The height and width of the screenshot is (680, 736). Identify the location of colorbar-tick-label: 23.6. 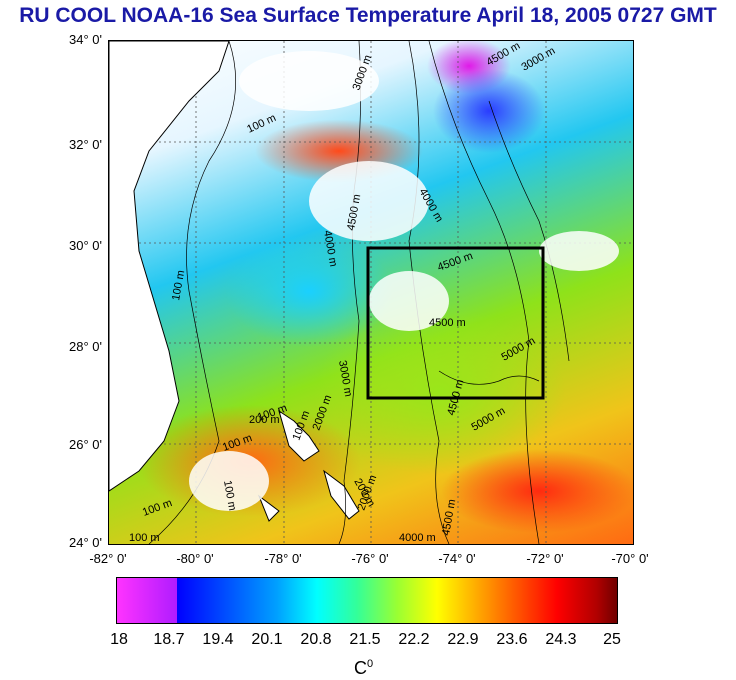
(512, 639).